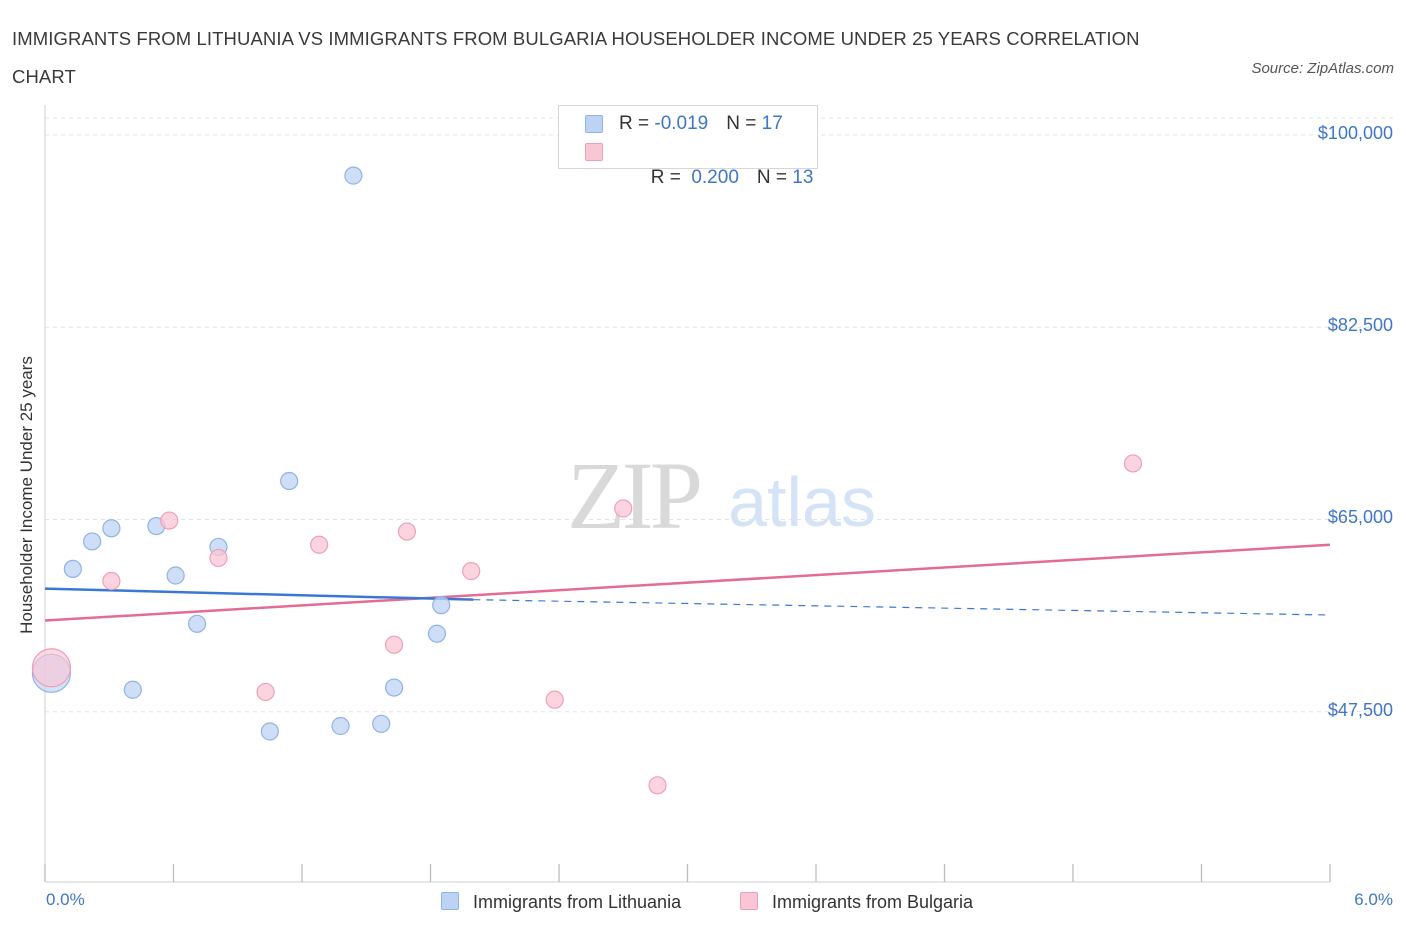 The height and width of the screenshot is (930, 1406). What do you see at coordinates (577, 902) in the screenshot?
I see `legend-label-lithuania: Immigrants from Lithuania` at bounding box center [577, 902].